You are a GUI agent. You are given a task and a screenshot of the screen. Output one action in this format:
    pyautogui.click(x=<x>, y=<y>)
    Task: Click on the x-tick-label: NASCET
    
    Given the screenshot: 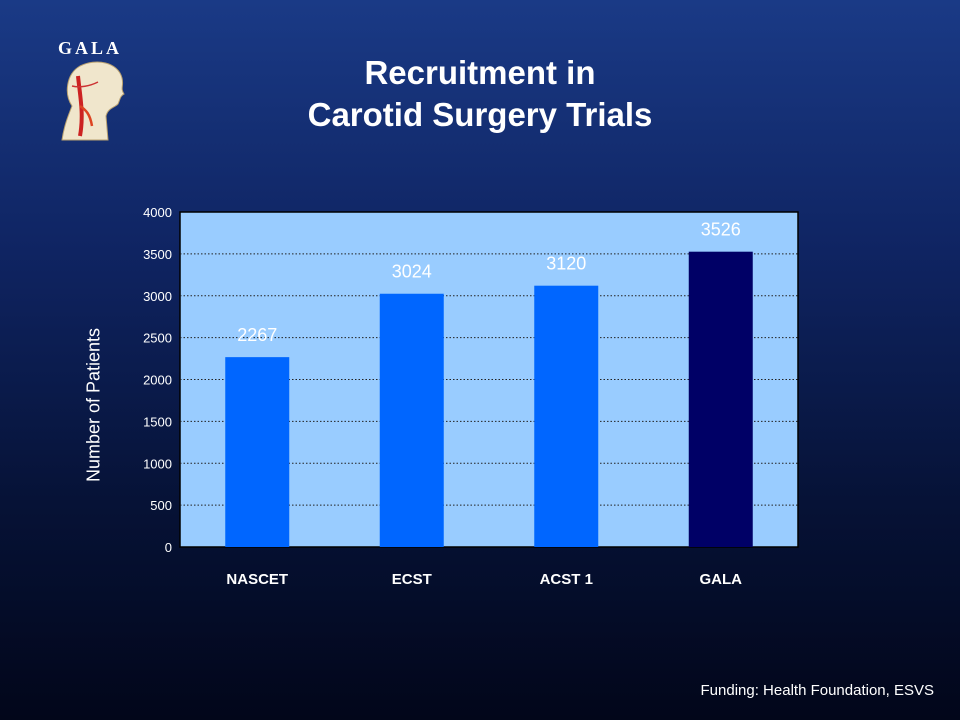 What is the action you would take?
    pyautogui.click(x=257, y=579)
    